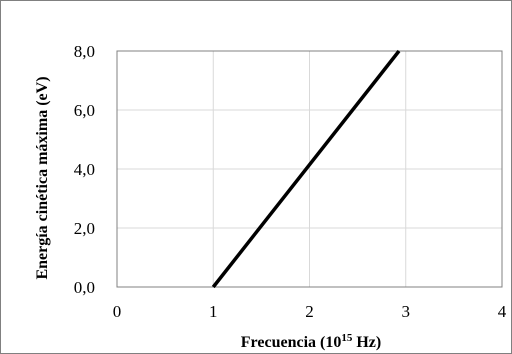  Describe the element at coordinates (502, 311) in the screenshot. I see `x-tick-label: 4` at that location.